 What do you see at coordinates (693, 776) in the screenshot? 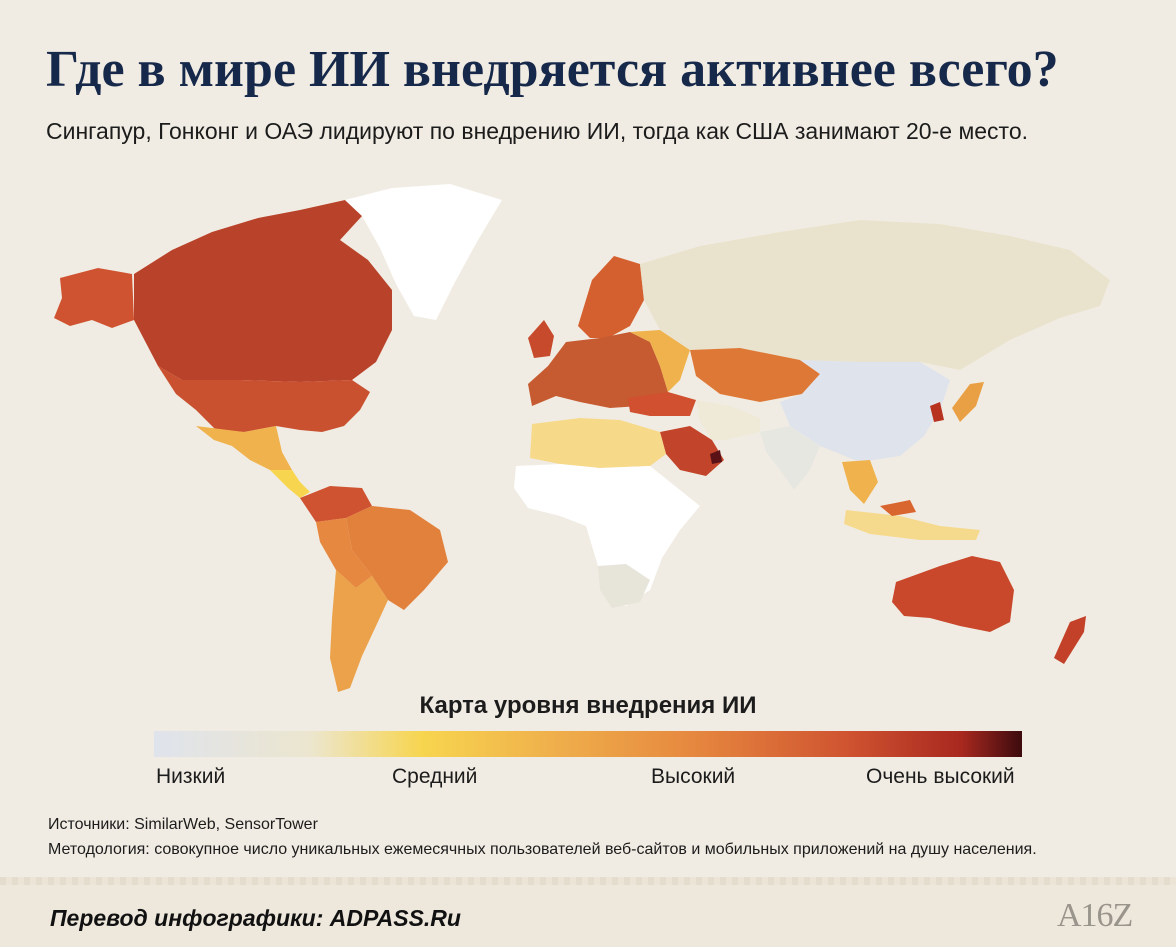
I see `legend-label-high: Высокий` at bounding box center [693, 776].